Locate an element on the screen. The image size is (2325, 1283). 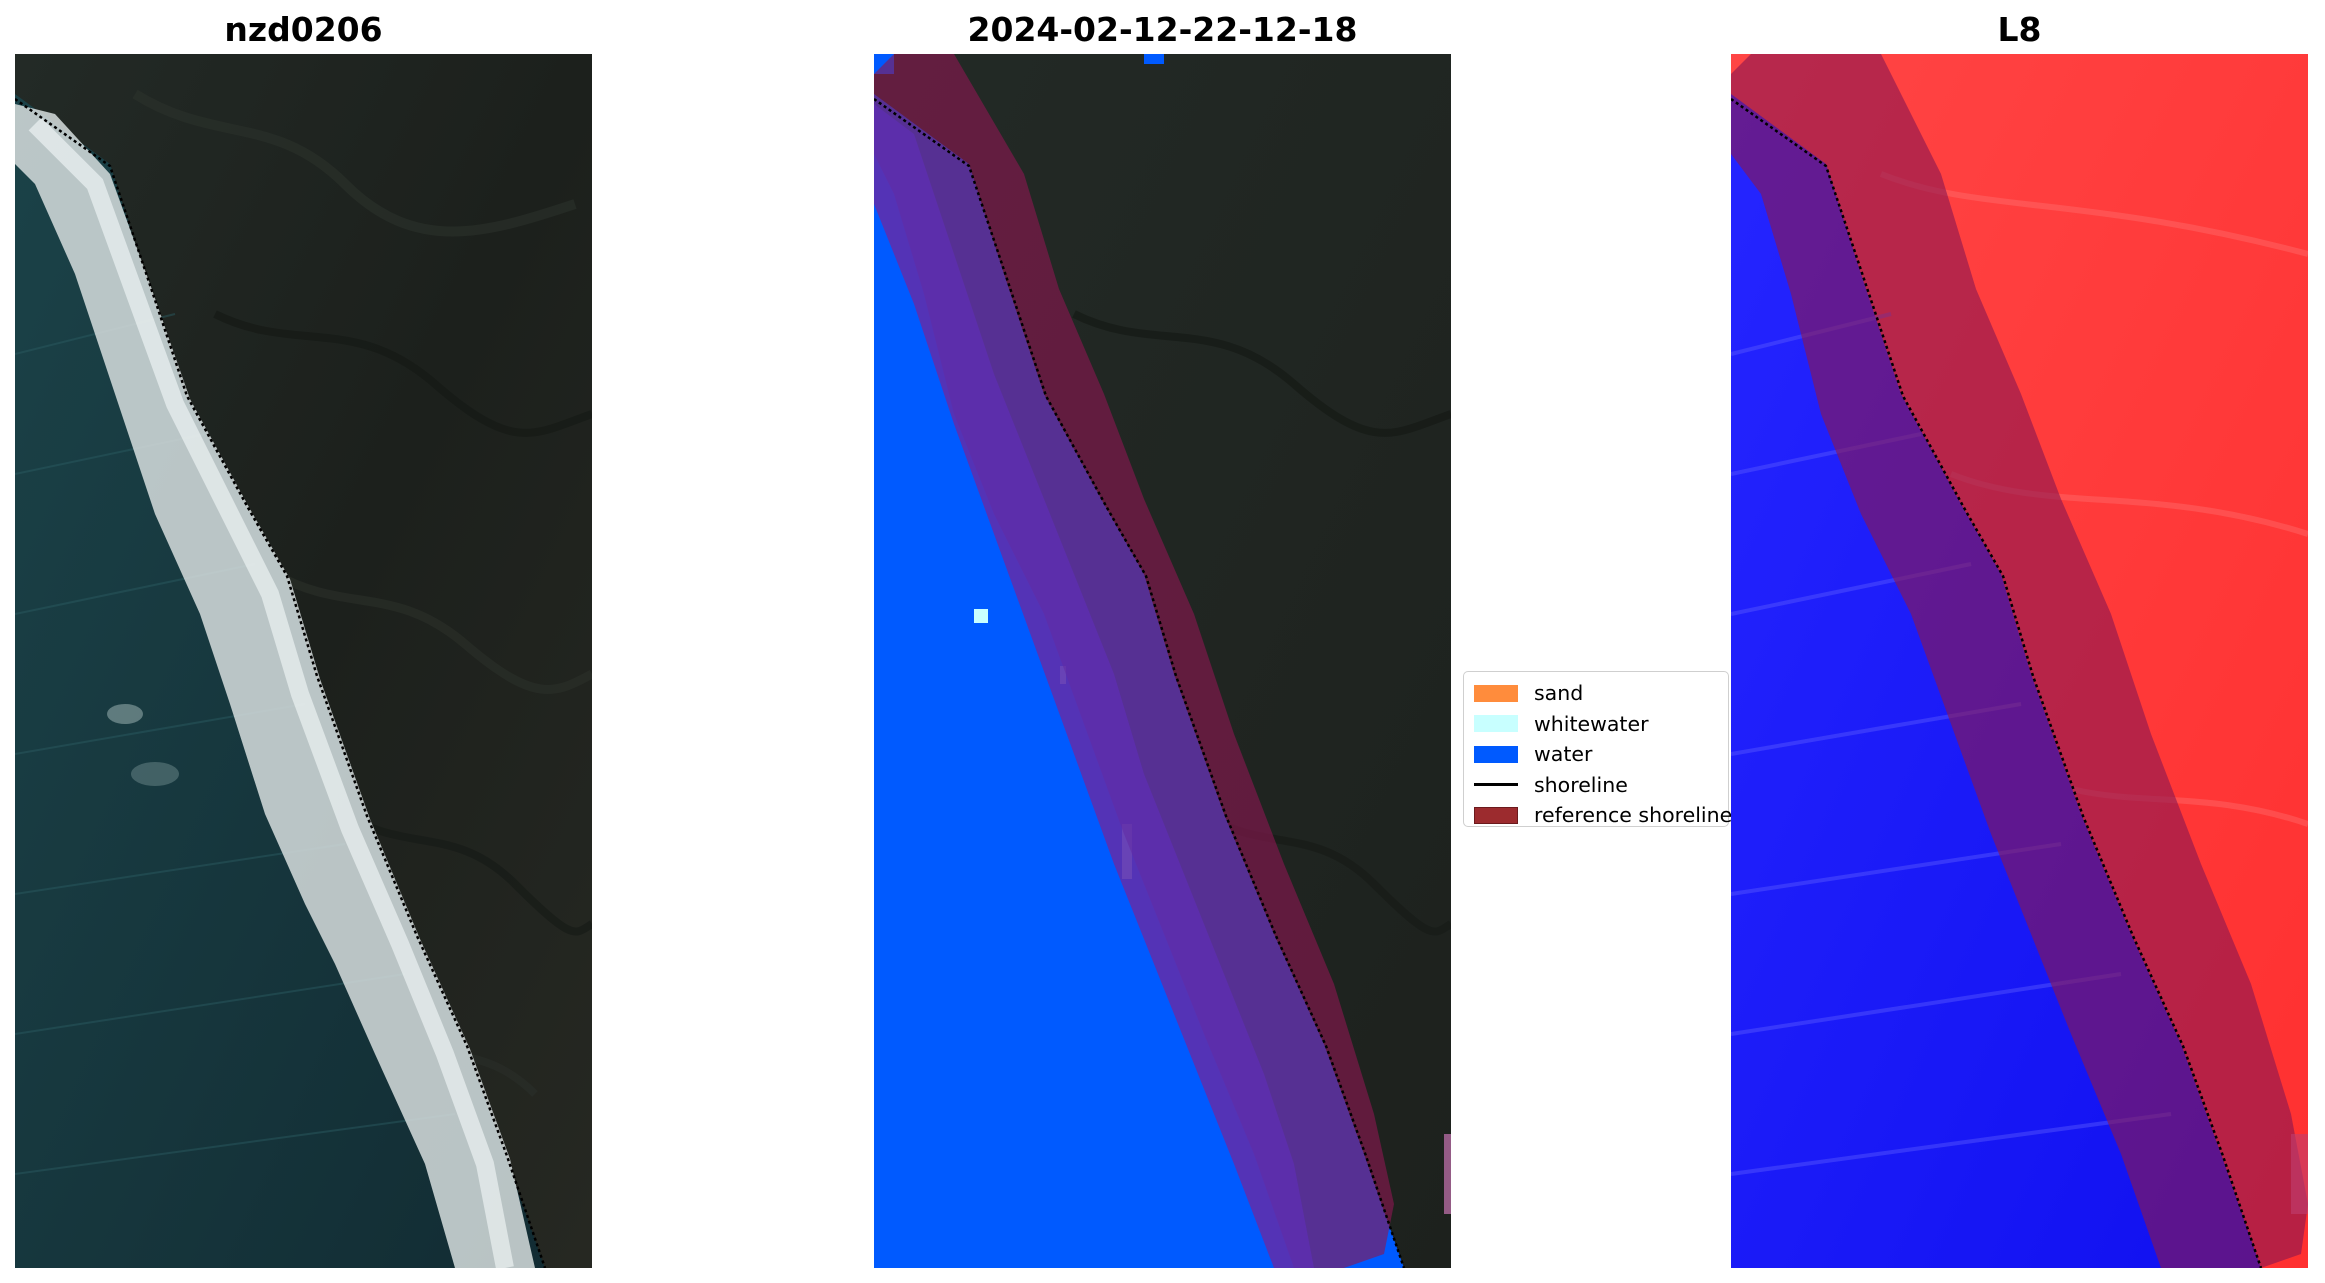
legend-item-sand: sand is located at coordinates (1596, 693).